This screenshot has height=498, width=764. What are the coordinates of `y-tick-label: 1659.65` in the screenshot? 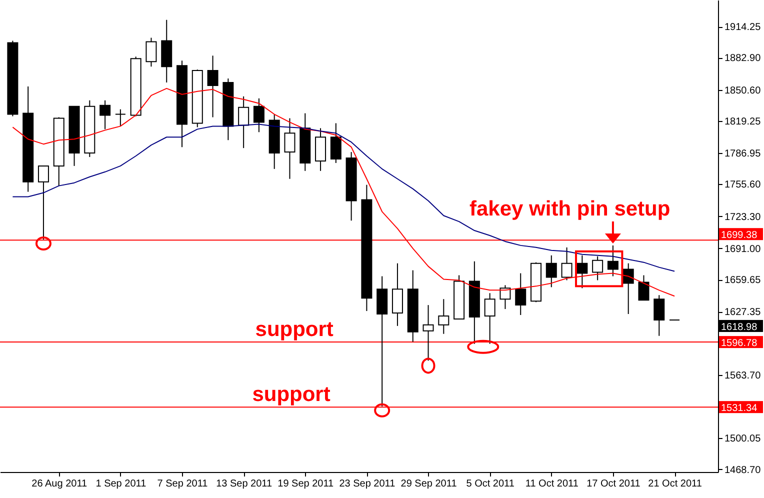 It's located at (743, 280).